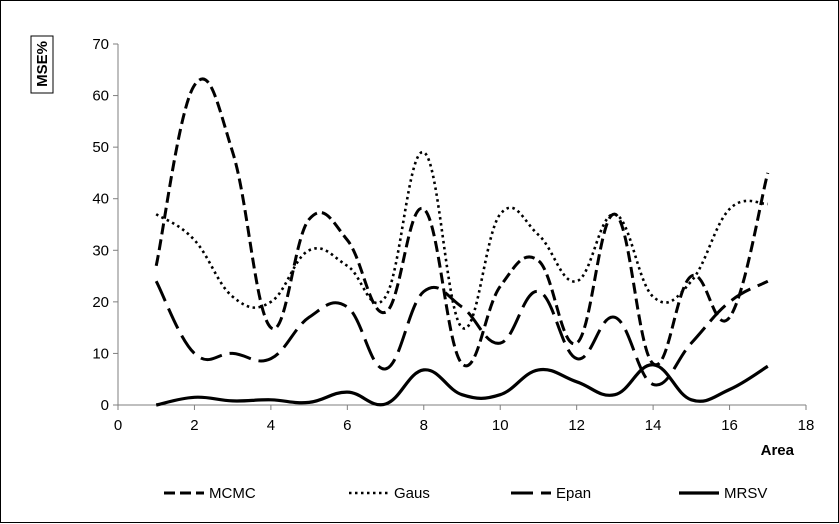 The height and width of the screenshot is (524, 839). Describe the element at coordinates (653, 425) in the screenshot. I see `x-tick-label: 14` at that location.